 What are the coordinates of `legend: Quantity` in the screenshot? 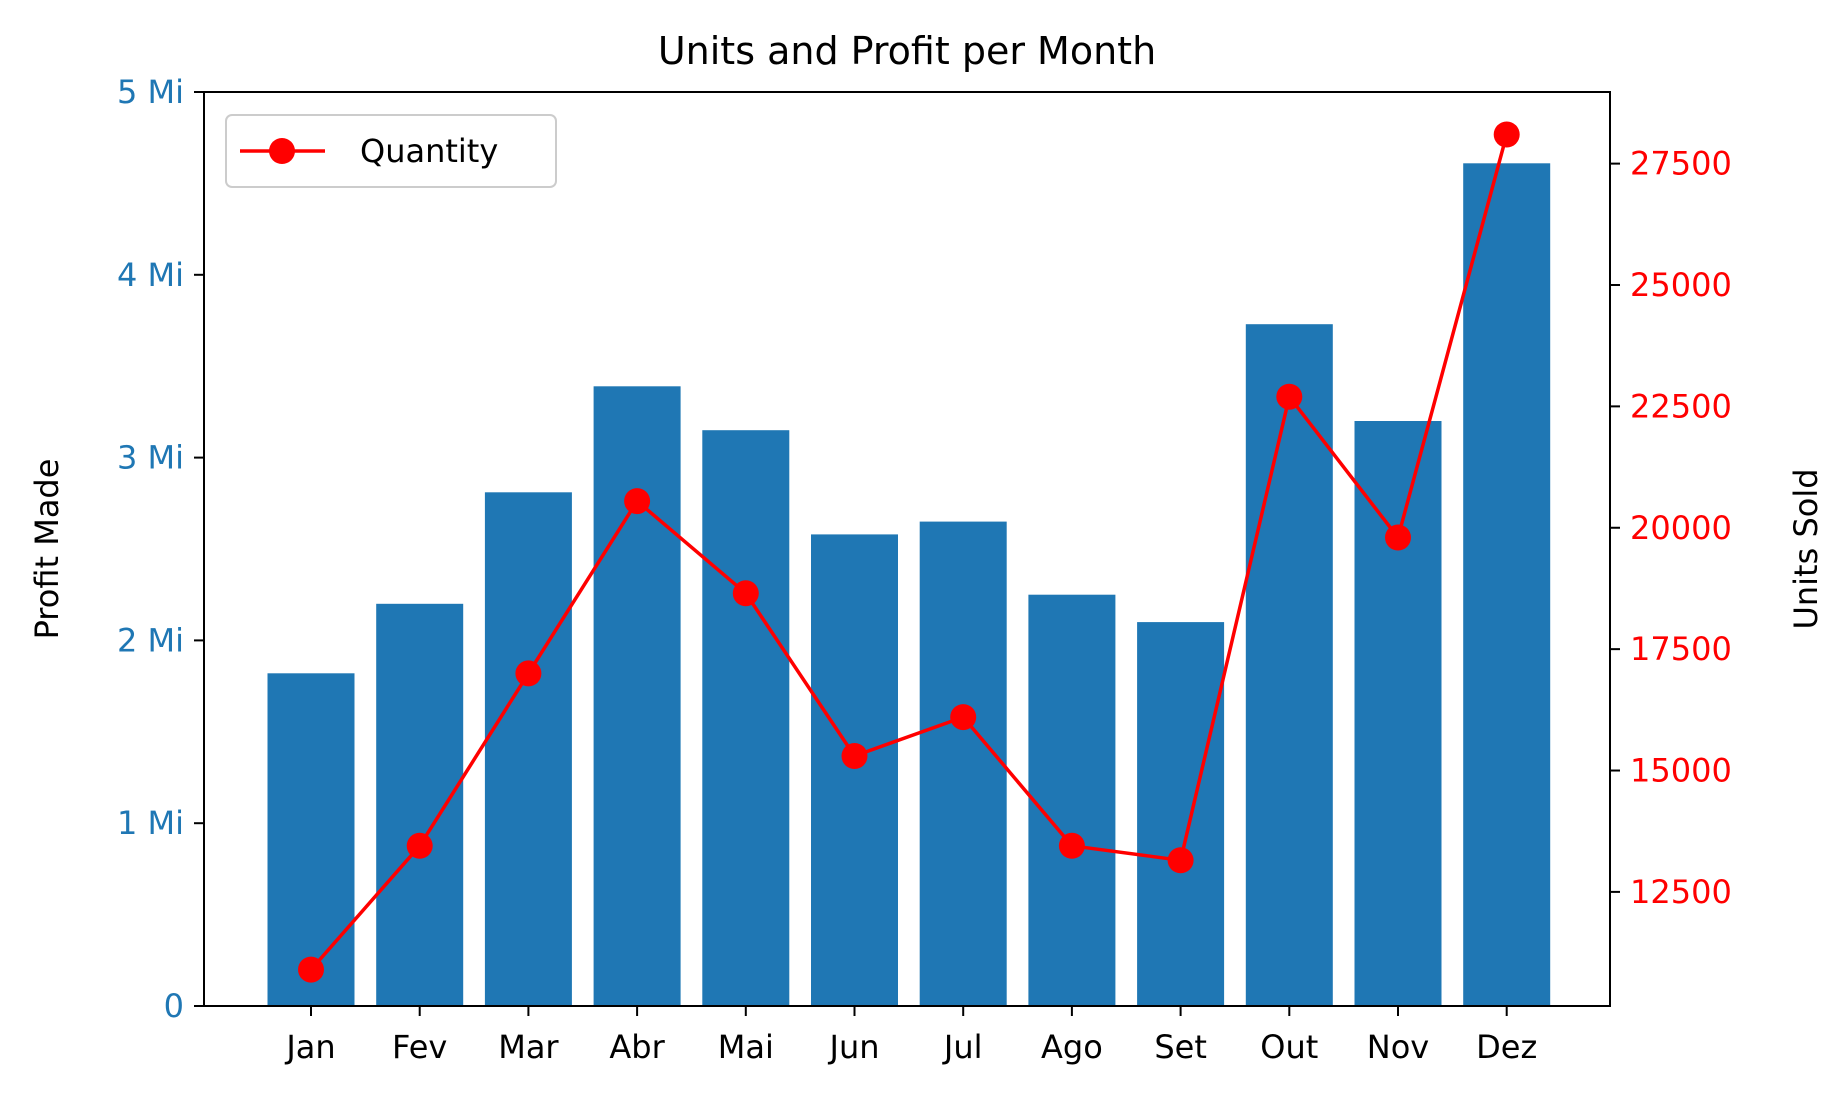 It's located at (391, 151).